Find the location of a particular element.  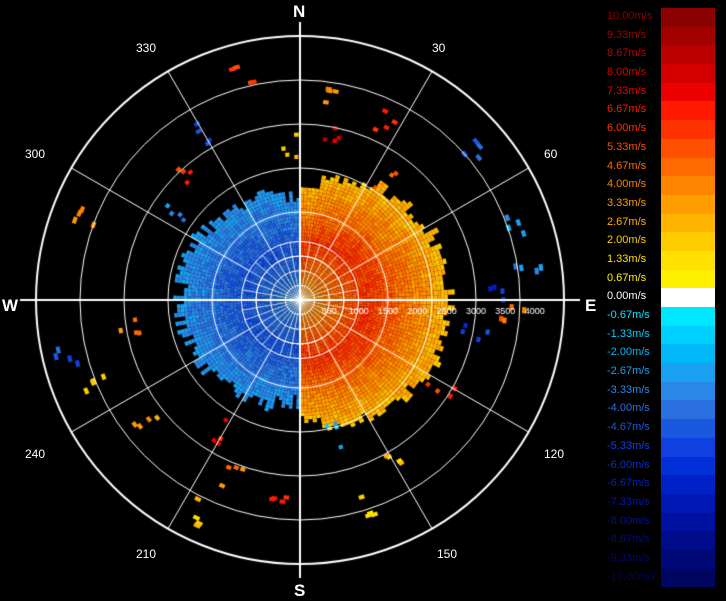

colorbar-label: -4.67m/s is located at coordinates (628, 427).